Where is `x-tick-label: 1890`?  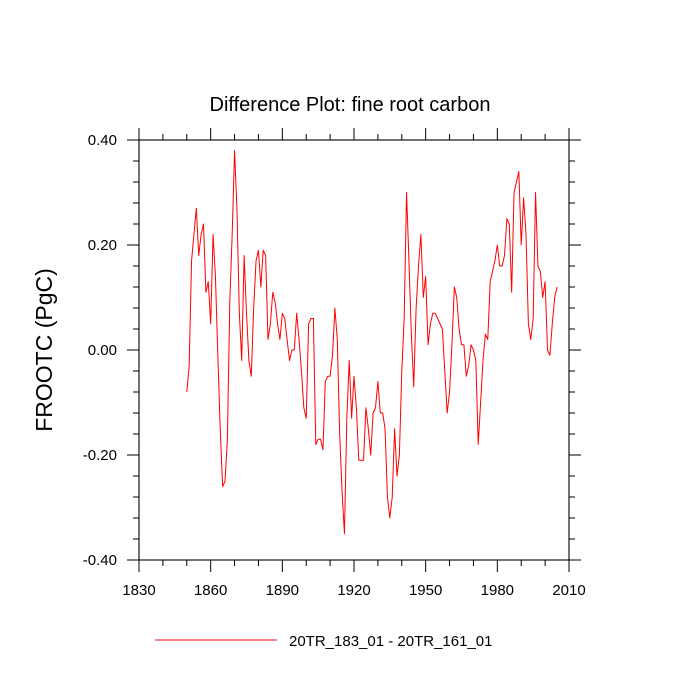 x-tick-label: 1890 is located at coordinates (282, 590).